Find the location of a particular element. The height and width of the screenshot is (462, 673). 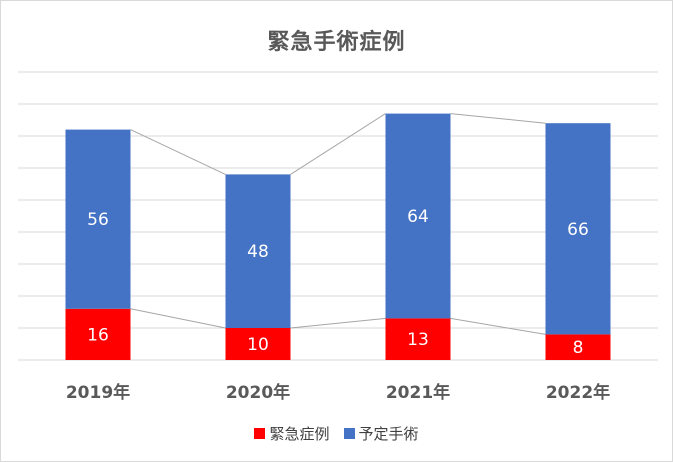

legend-item-emergency: 緊急症例 is located at coordinates (292, 433).